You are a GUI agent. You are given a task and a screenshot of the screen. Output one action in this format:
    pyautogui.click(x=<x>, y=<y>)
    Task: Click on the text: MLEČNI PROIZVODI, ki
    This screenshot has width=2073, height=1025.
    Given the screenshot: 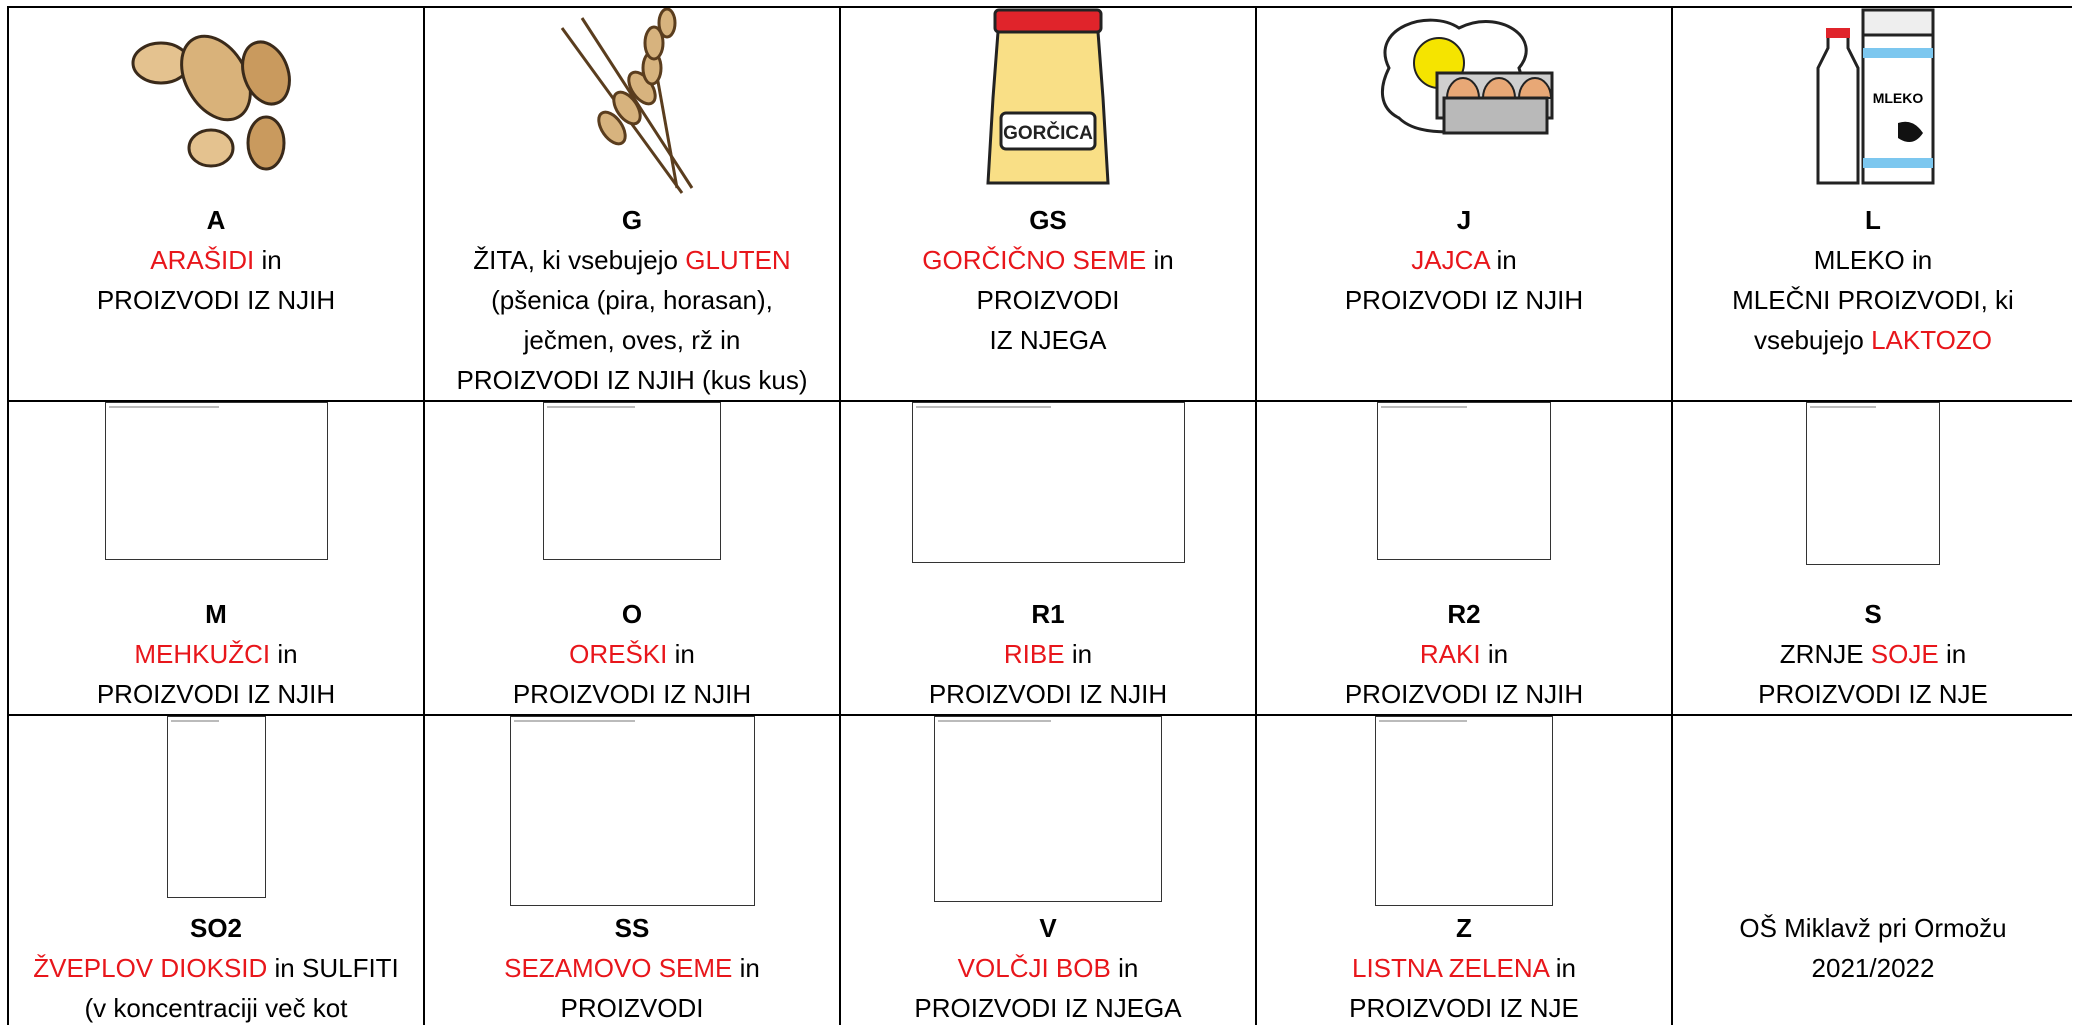 What is the action you would take?
    pyautogui.click(x=1873, y=300)
    